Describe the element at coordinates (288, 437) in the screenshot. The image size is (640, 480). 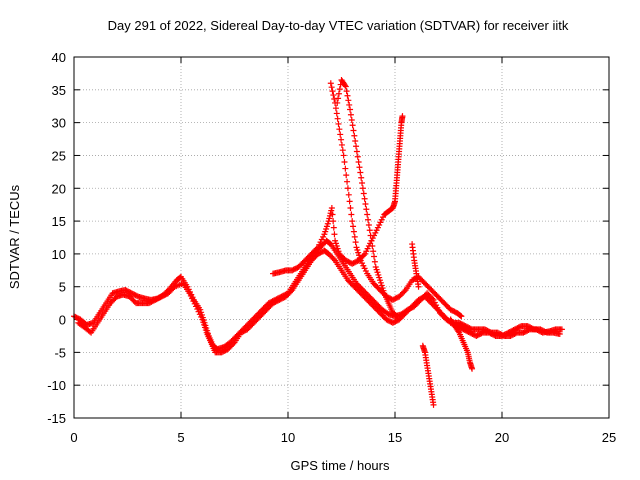
I see `x-tick-label: 10` at that location.